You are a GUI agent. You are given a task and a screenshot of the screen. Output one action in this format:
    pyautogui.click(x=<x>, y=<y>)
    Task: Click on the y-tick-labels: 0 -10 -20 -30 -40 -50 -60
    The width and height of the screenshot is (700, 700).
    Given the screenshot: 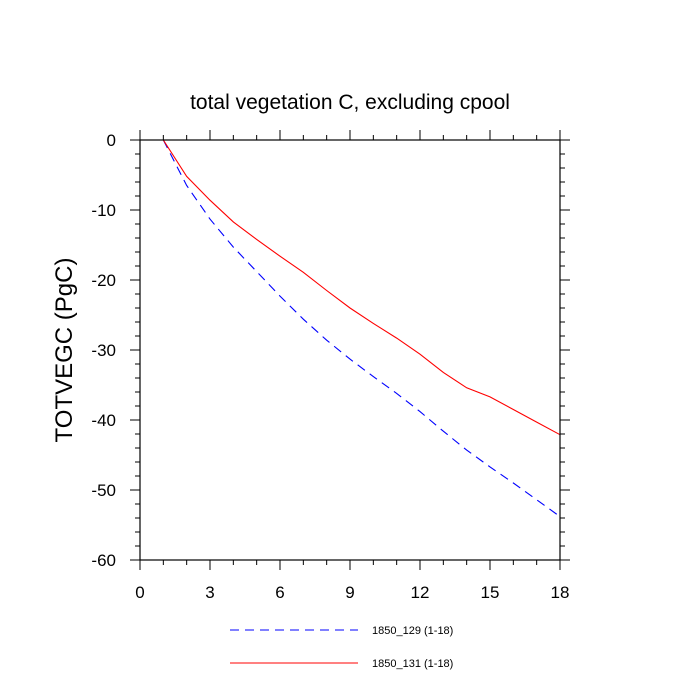 What is the action you would take?
    pyautogui.click(x=103, y=350)
    